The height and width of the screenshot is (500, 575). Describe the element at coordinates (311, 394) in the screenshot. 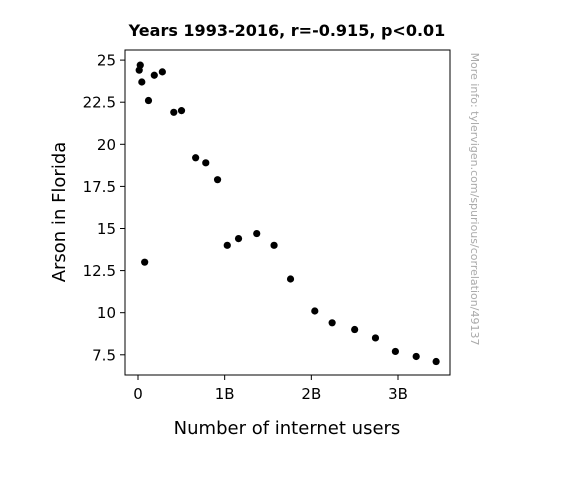

I see `x-tick-label: 2B` at that location.